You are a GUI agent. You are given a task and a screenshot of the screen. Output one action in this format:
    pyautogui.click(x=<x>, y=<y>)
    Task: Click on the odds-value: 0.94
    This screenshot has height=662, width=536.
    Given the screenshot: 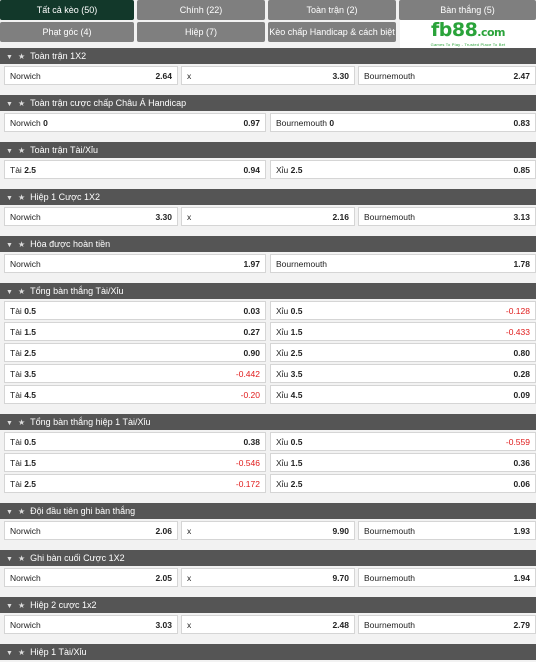 What is the action you would take?
    pyautogui.click(x=251, y=170)
    